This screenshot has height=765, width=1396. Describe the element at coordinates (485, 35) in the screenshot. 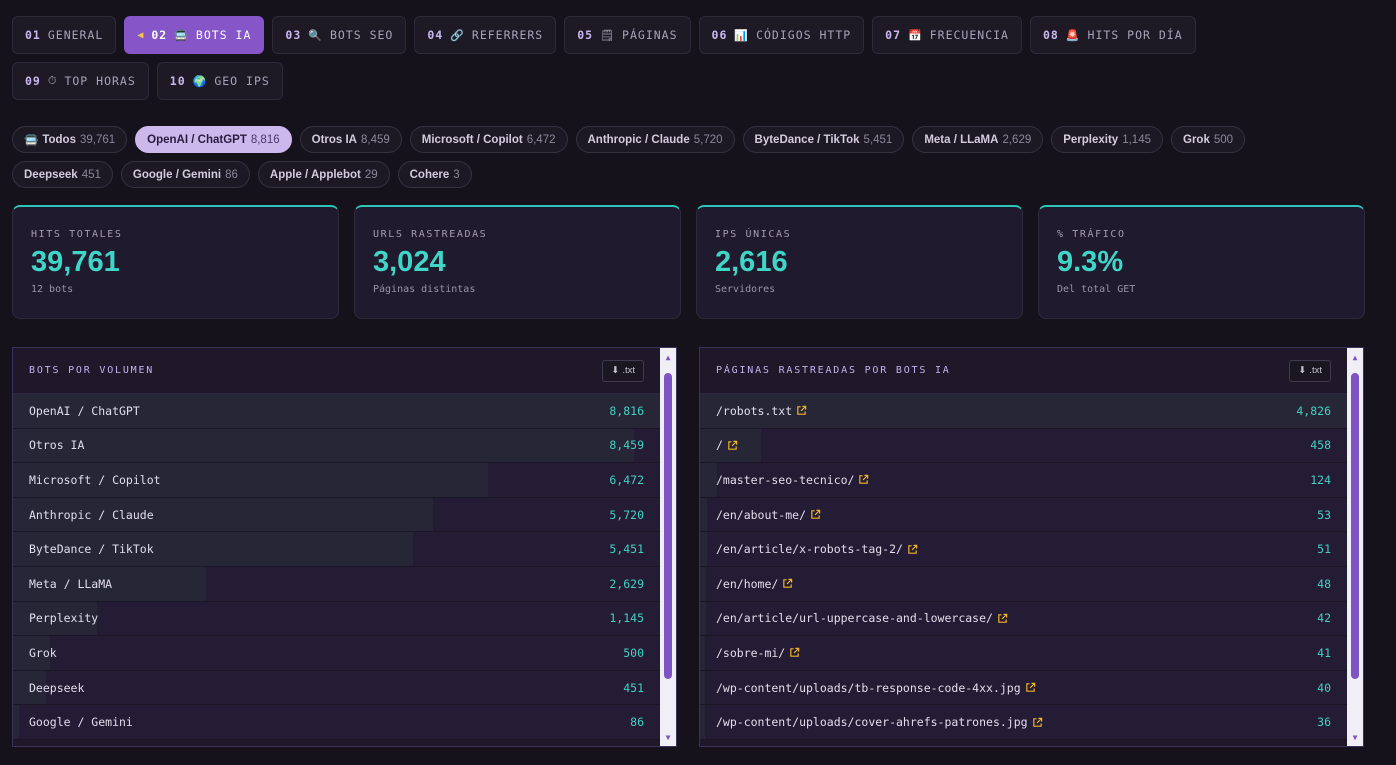

I see `tab-referrers: 04 🔗 REFERRERS` at that location.